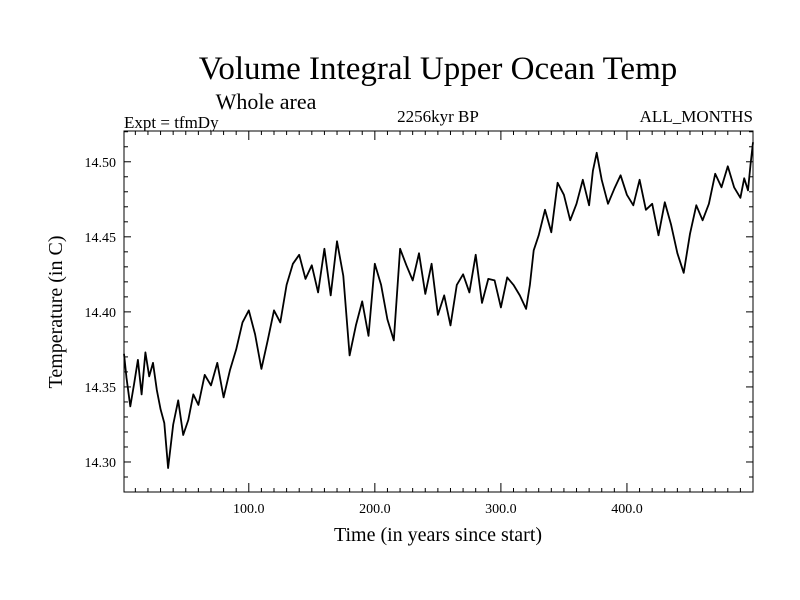 The width and height of the screenshot is (800, 600). Describe the element at coordinates (696, 116) in the screenshot. I see `months-label: ALL_MONTHS` at that location.